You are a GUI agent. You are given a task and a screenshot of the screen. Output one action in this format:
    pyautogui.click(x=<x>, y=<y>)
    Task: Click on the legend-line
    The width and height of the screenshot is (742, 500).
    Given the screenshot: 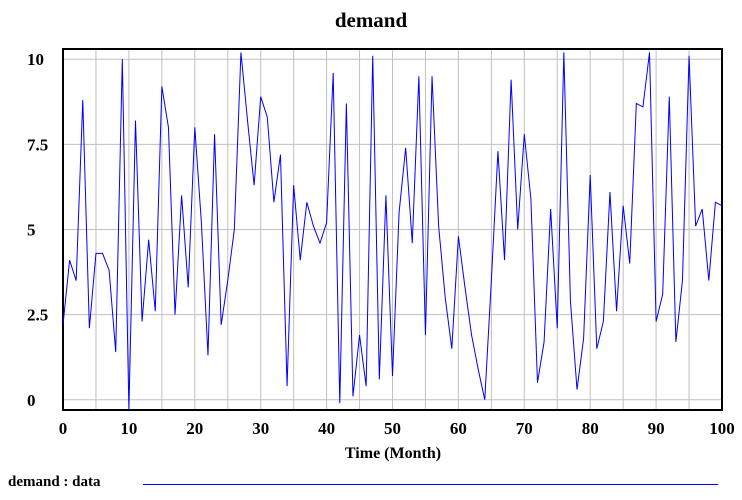 What is the action you would take?
    pyautogui.click(x=430, y=484)
    